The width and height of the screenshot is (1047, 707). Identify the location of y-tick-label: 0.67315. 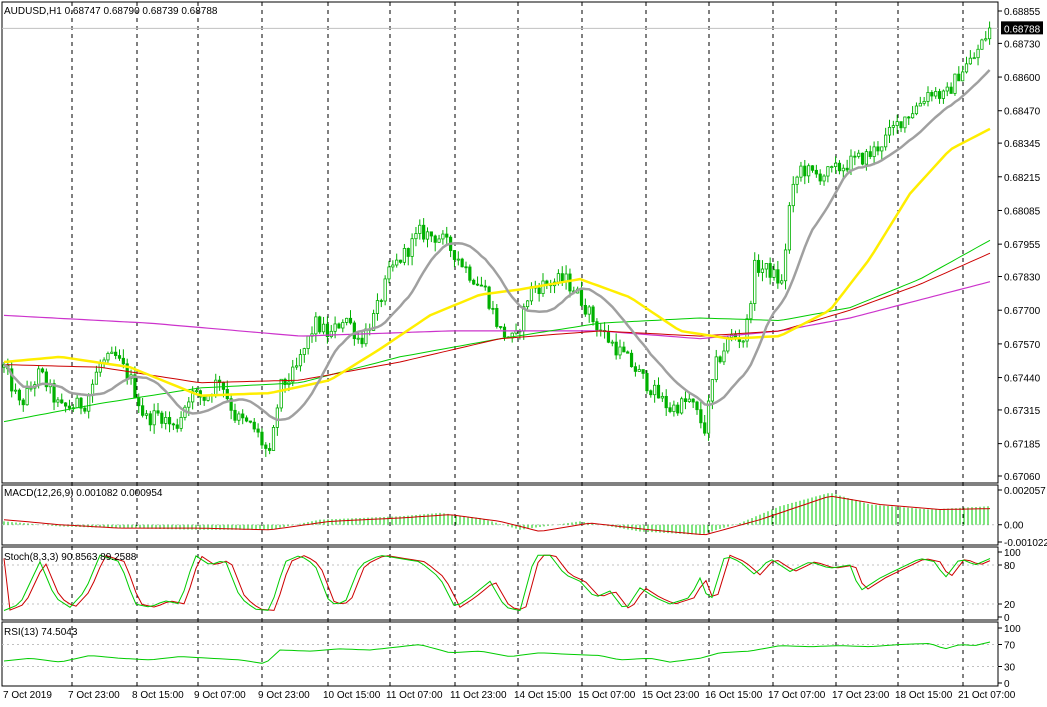
(1022, 411).